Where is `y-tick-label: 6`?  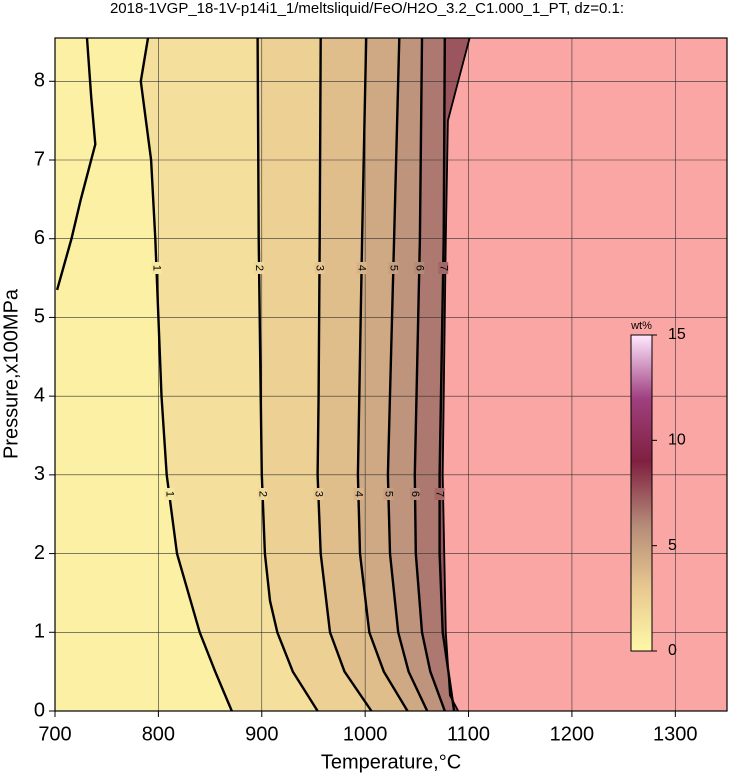 y-tick-label: 6 is located at coordinates (39, 238).